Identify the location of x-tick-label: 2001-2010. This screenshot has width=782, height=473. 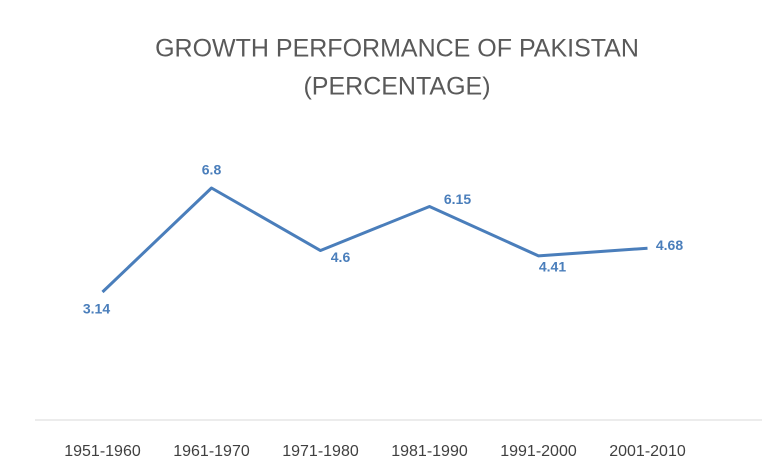
(647, 451).